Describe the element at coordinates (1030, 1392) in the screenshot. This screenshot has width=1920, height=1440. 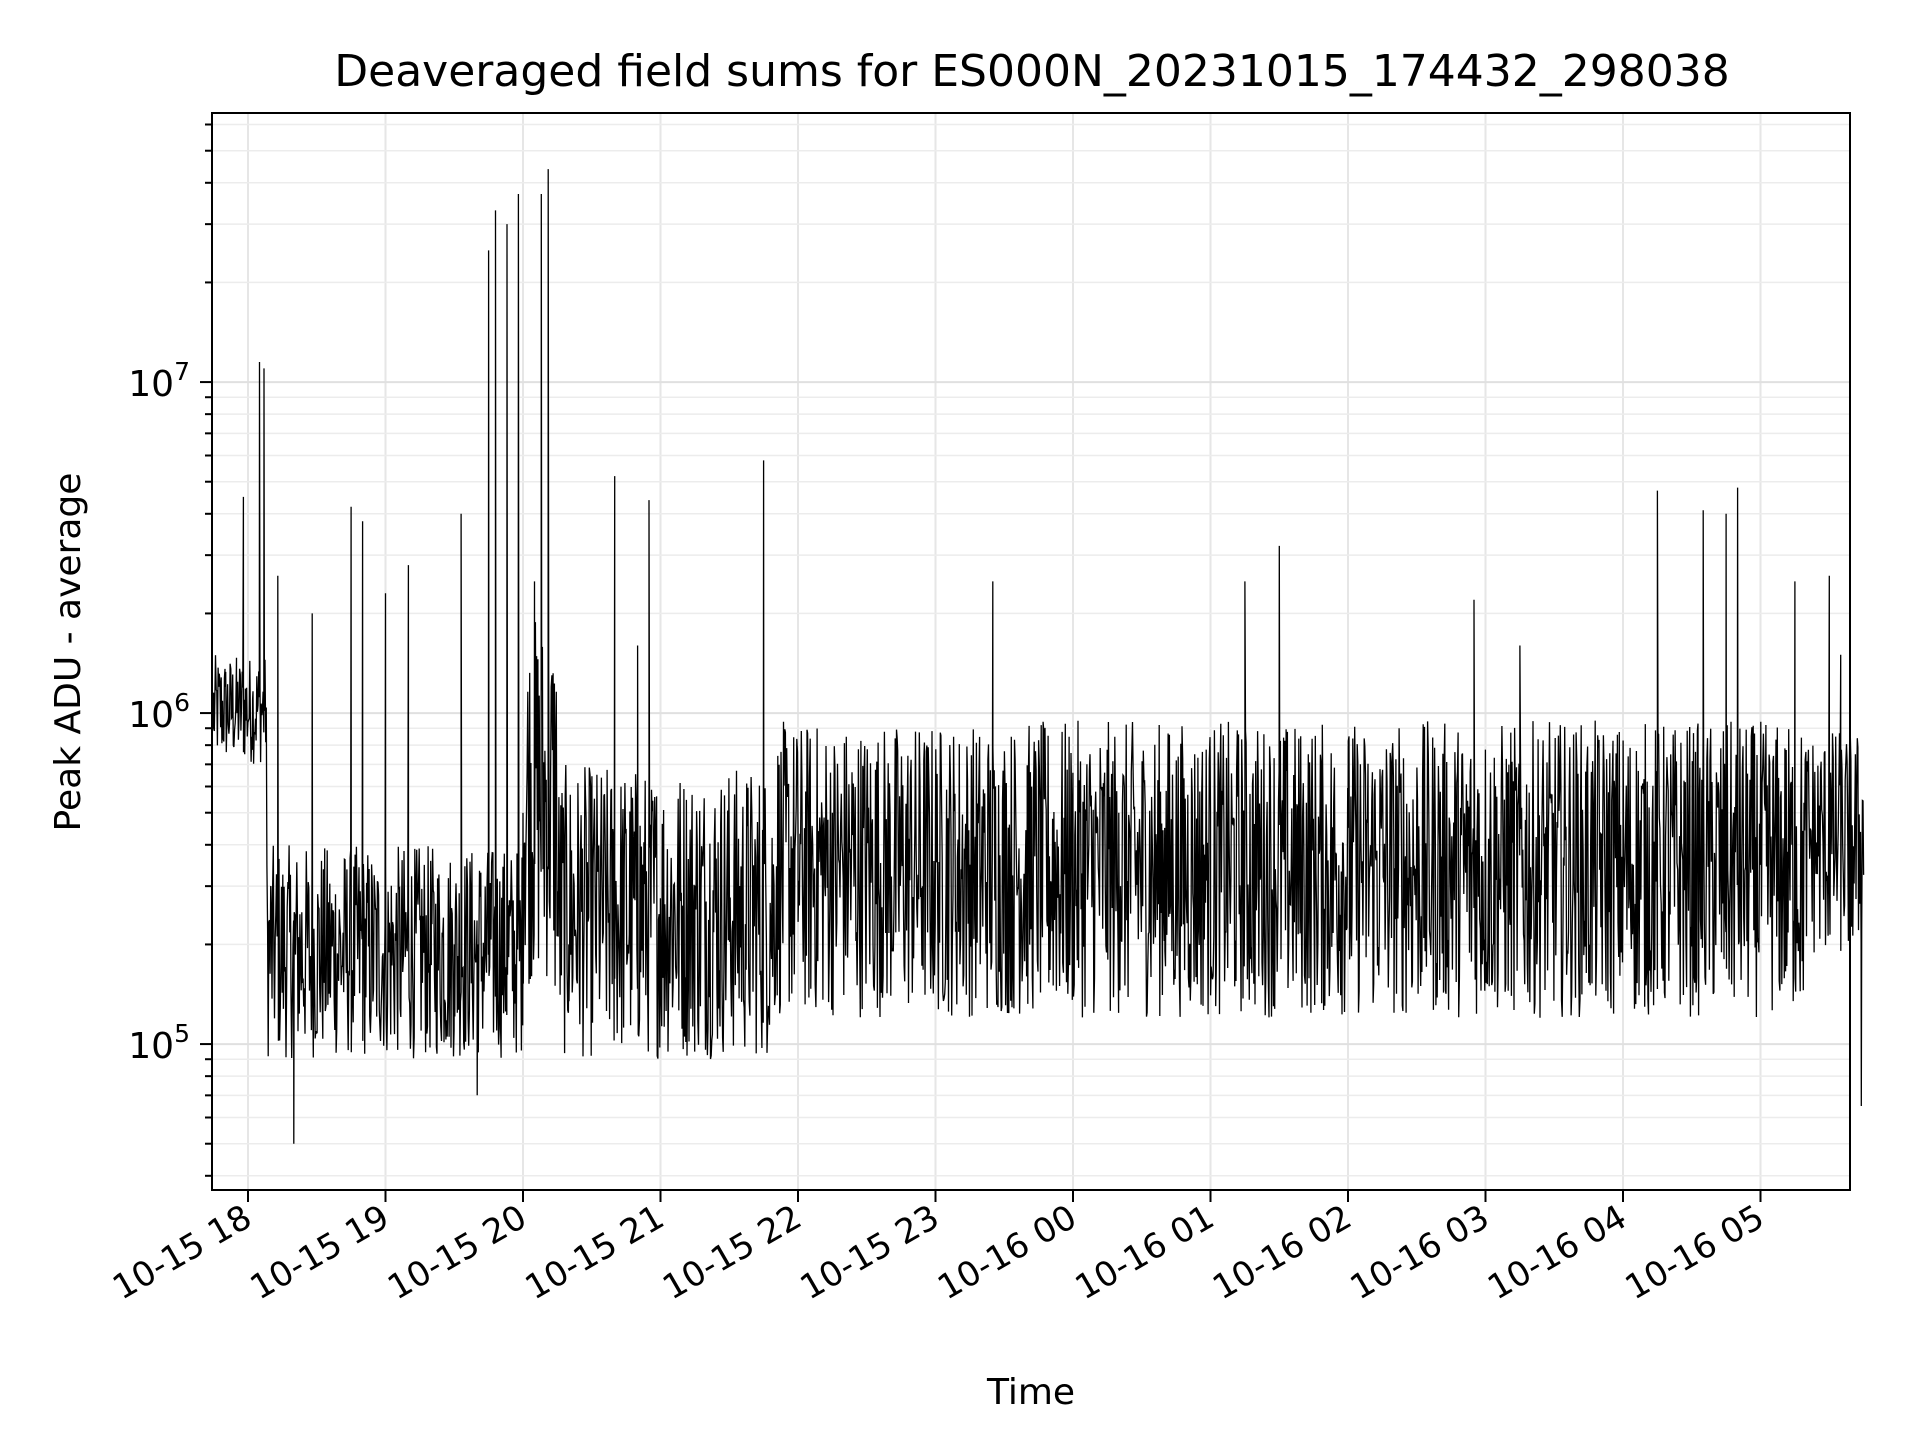
I see `x-axis-label: Time` at that location.